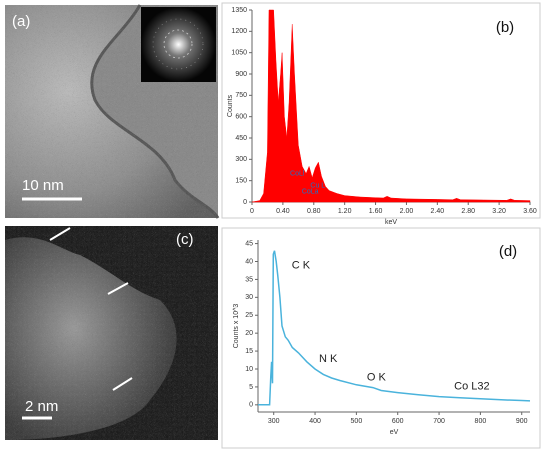 This screenshot has width=544, height=456. Describe the element at coordinates (345, 211) in the screenshot. I see `x-tick-label: 1.20` at that location.